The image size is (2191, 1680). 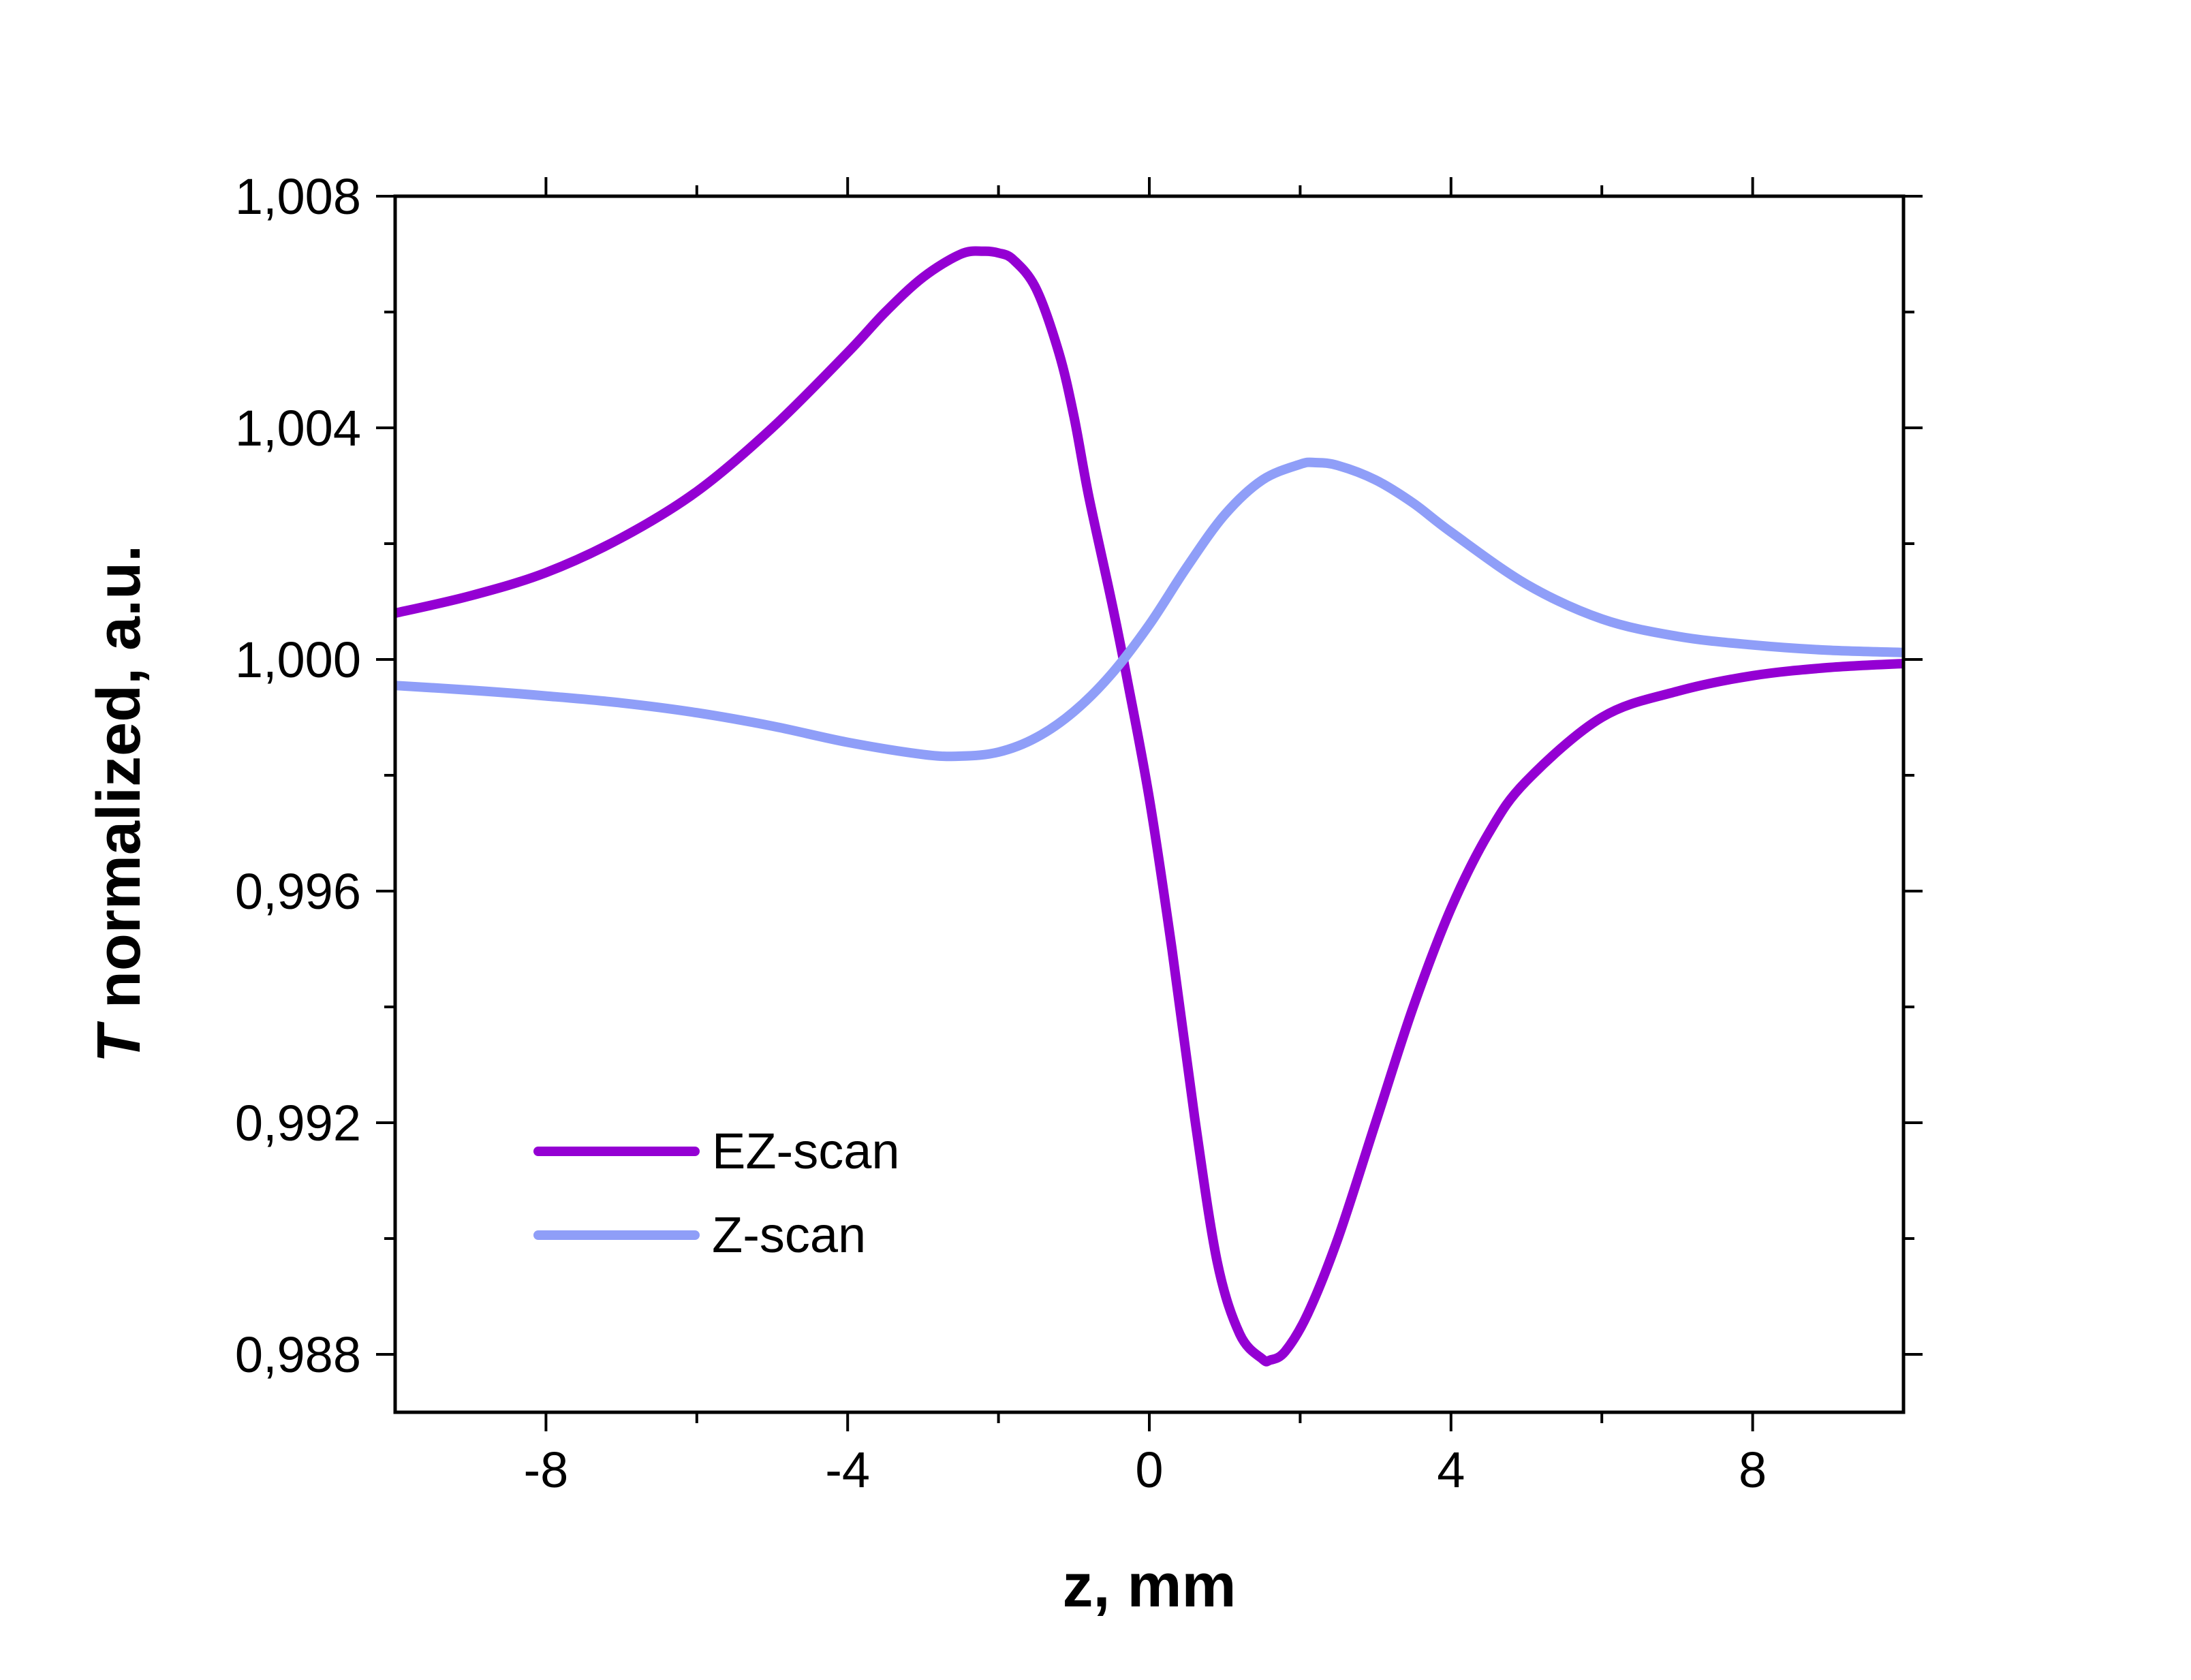 I want to click on y-tick-label: 0,992, so click(x=298, y=1123).